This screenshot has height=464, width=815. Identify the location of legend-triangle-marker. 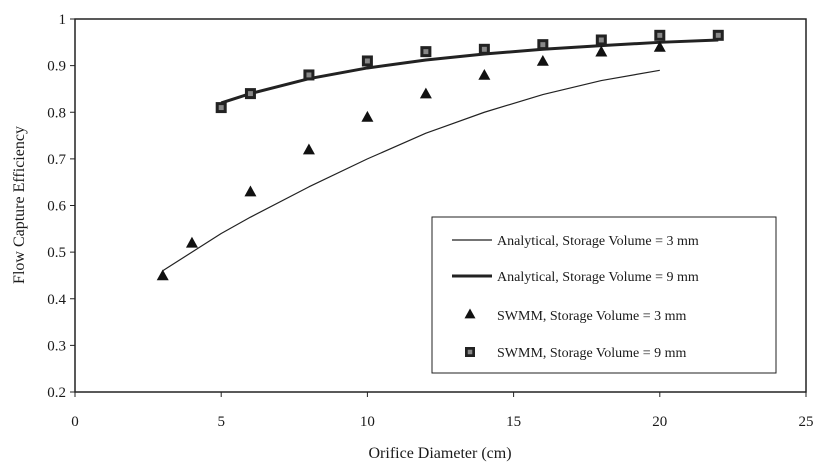
(470, 313).